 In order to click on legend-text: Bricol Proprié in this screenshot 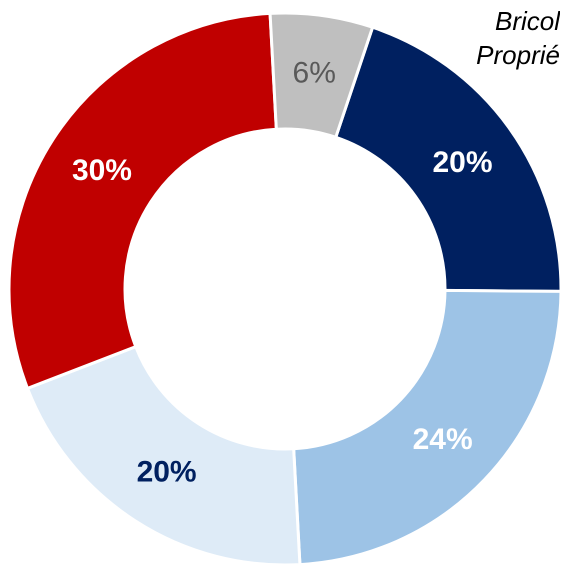, I will do `click(500, 38)`.